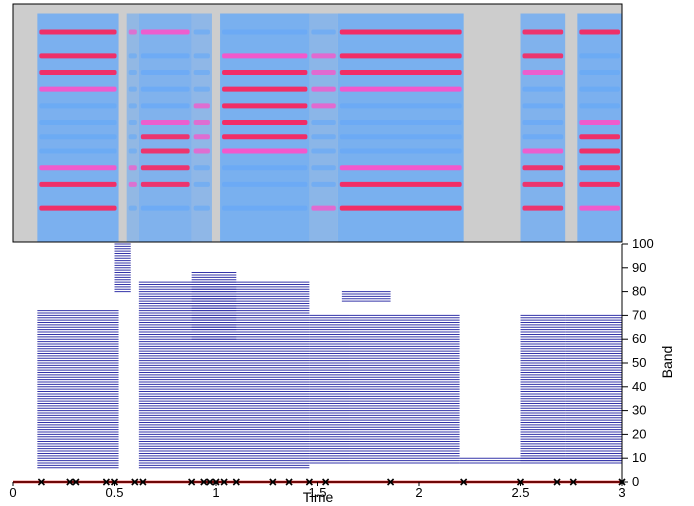  Describe the element at coordinates (639, 433) in the screenshot. I see `y-tick-label-2: 20` at that location.